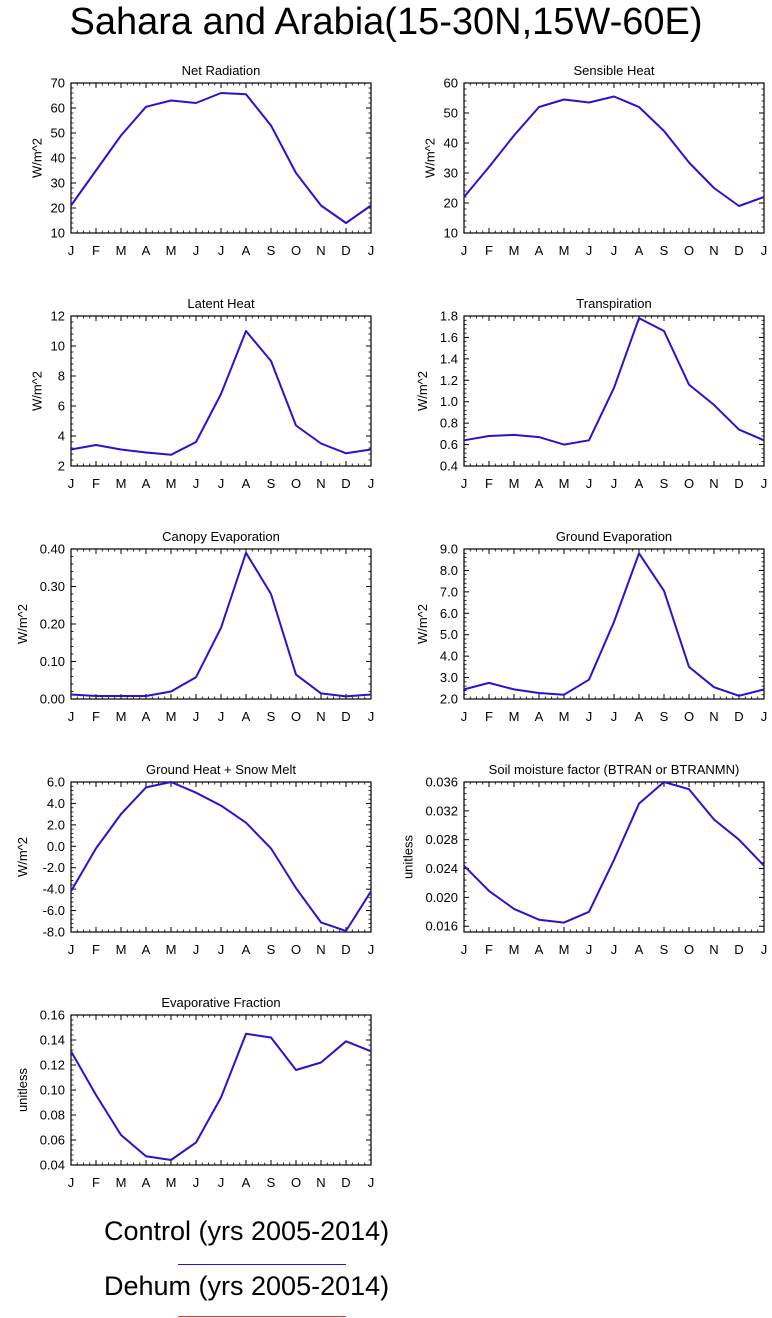  What do you see at coordinates (449, 677) in the screenshot?
I see `y-tick-label: 3.0` at bounding box center [449, 677].